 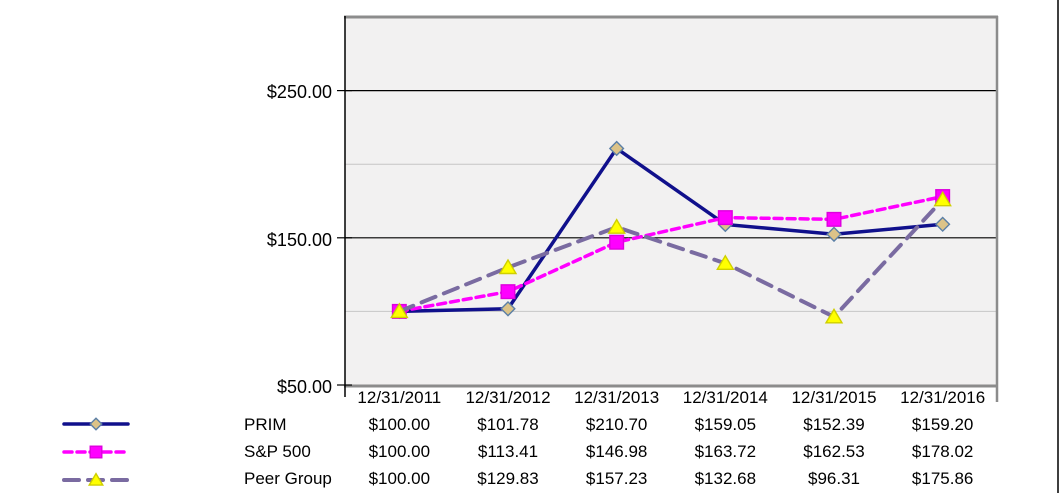 I want to click on x-axis-label: 12/31/2011, so click(x=399, y=397).